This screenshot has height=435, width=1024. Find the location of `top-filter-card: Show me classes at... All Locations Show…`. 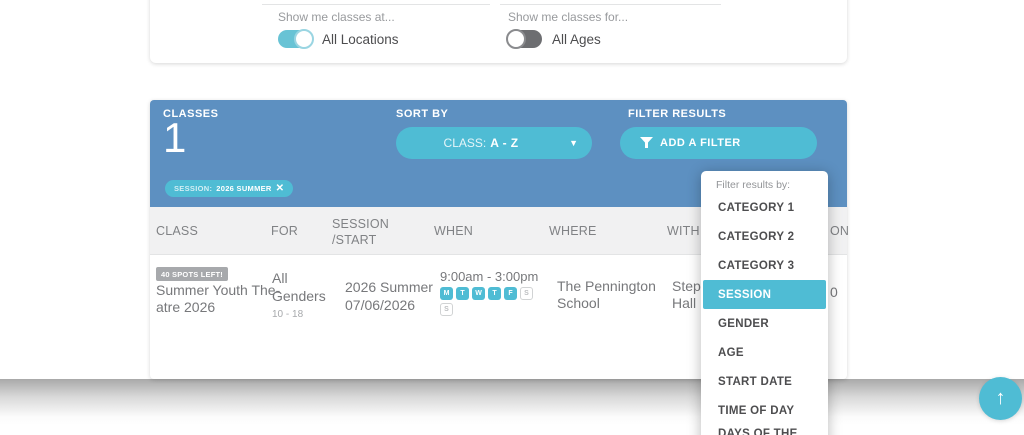

top-filter-card: Show me classes at... All Locations Show… is located at coordinates (498, 31).